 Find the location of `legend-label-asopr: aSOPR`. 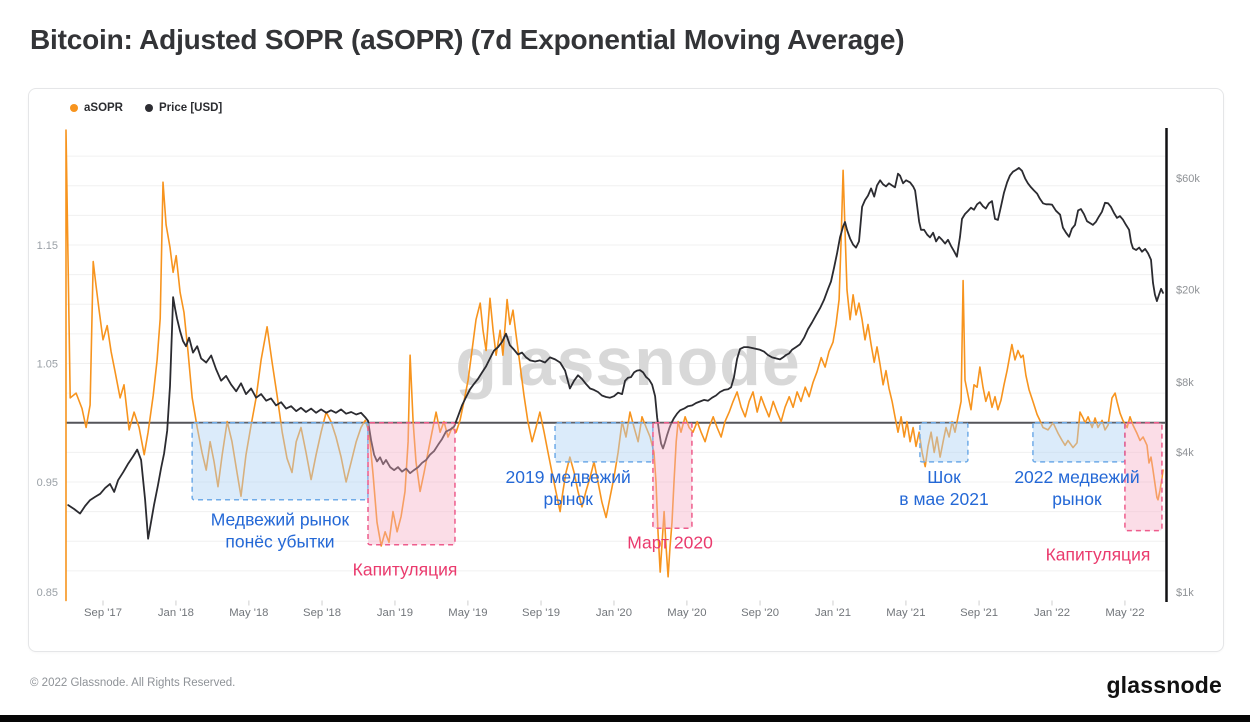

legend-label-asopr: aSOPR is located at coordinates (103, 108).